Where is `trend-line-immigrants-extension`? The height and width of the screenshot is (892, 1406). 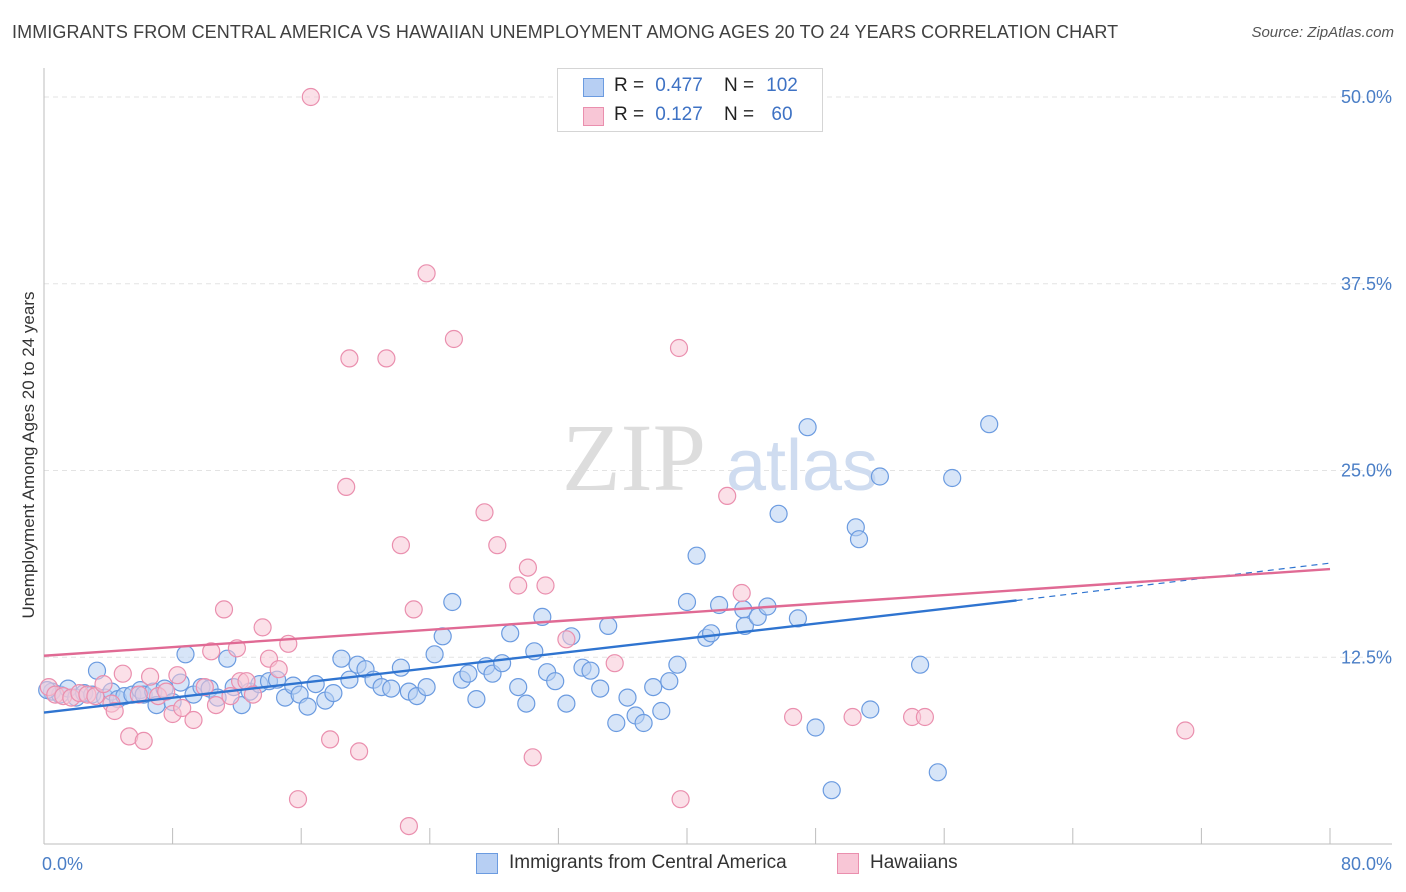
trend-line-immigrants-extension is located at coordinates (1173, 582).